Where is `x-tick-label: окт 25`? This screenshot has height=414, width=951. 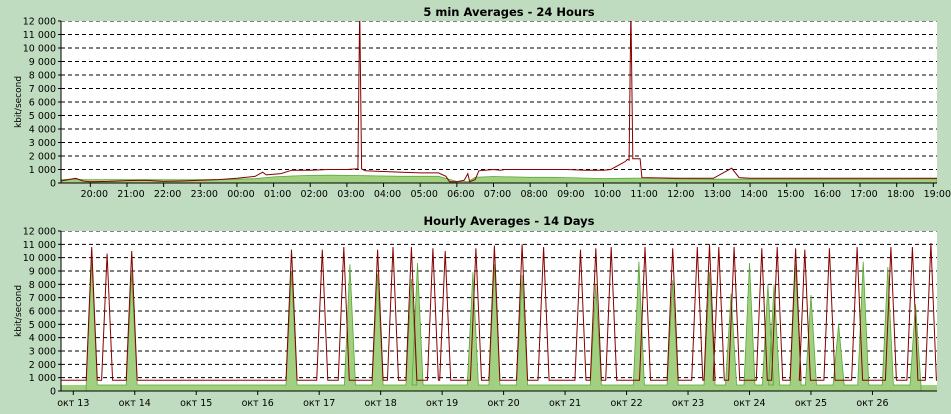 x-tick-label: окт 25 is located at coordinates (811, 403).